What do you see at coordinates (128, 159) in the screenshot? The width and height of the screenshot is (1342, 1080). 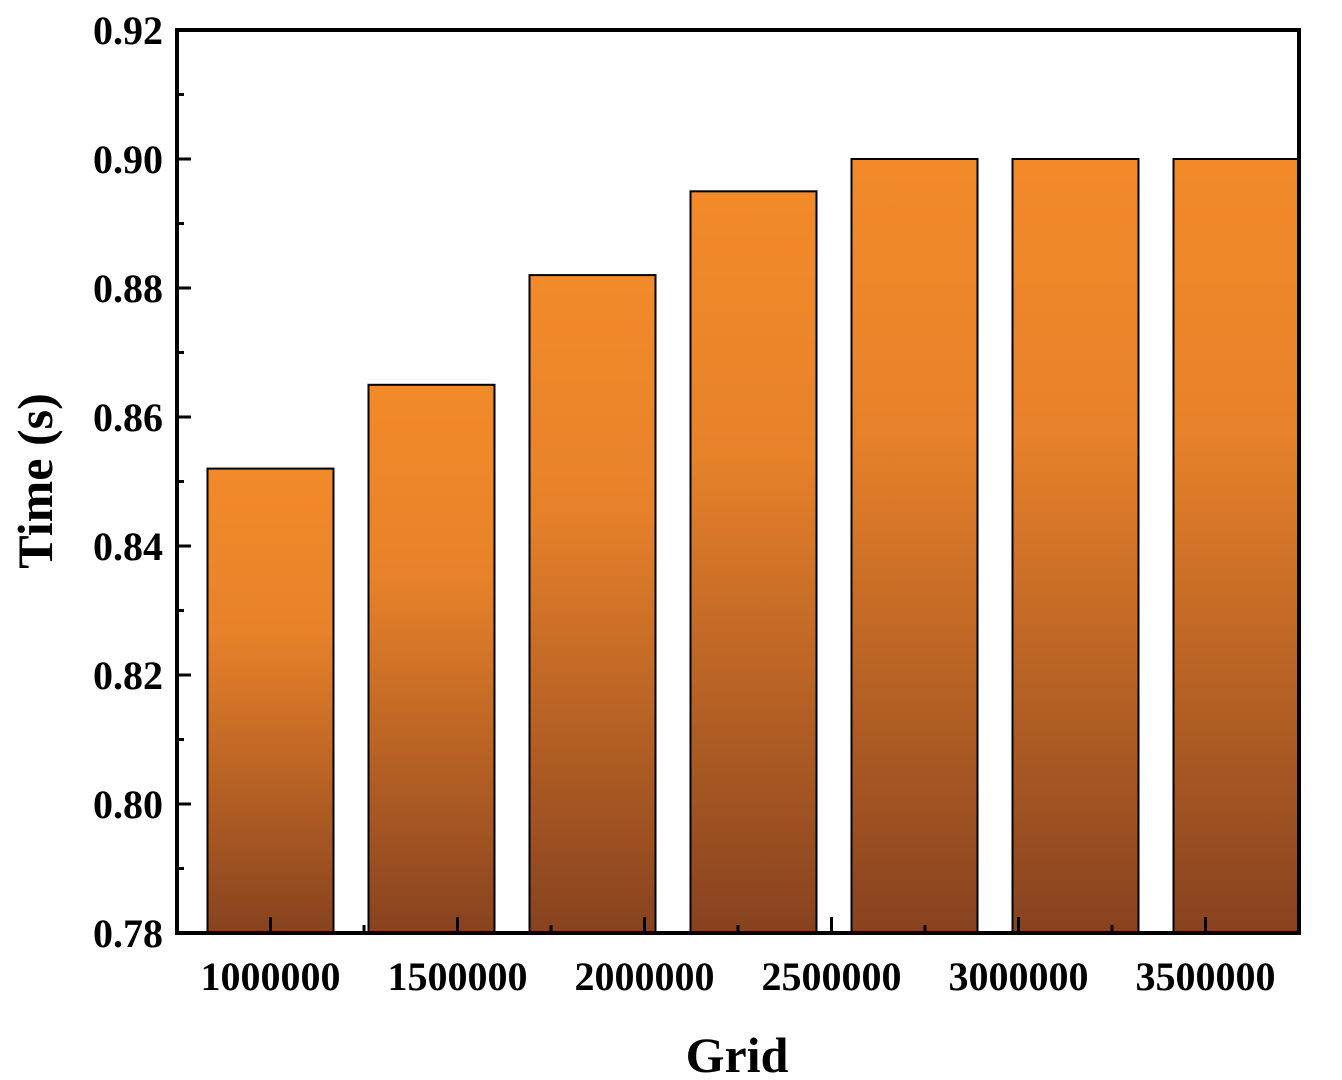 I see `y-tick-label-6: 0.90` at bounding box center [128, 159].